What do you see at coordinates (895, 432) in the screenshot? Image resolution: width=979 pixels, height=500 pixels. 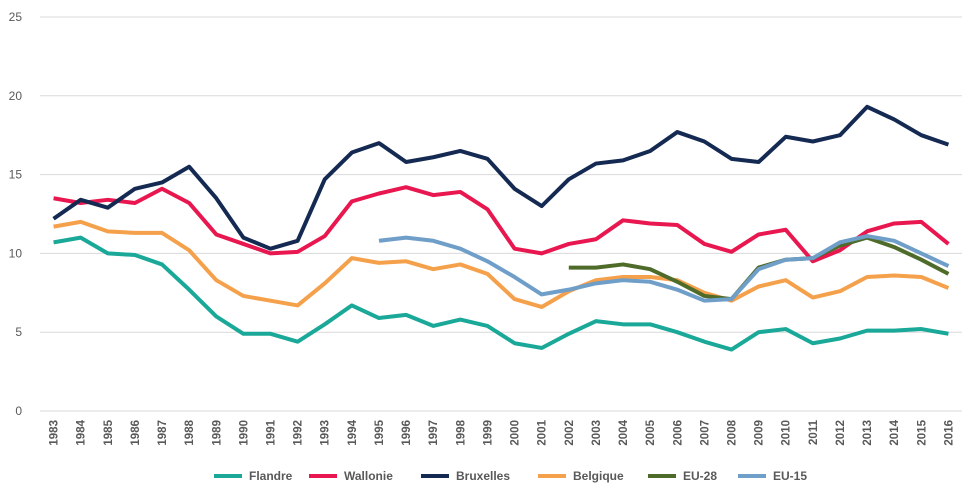 I see `x-tick-label: 2014` at bounding box center [895, 432].